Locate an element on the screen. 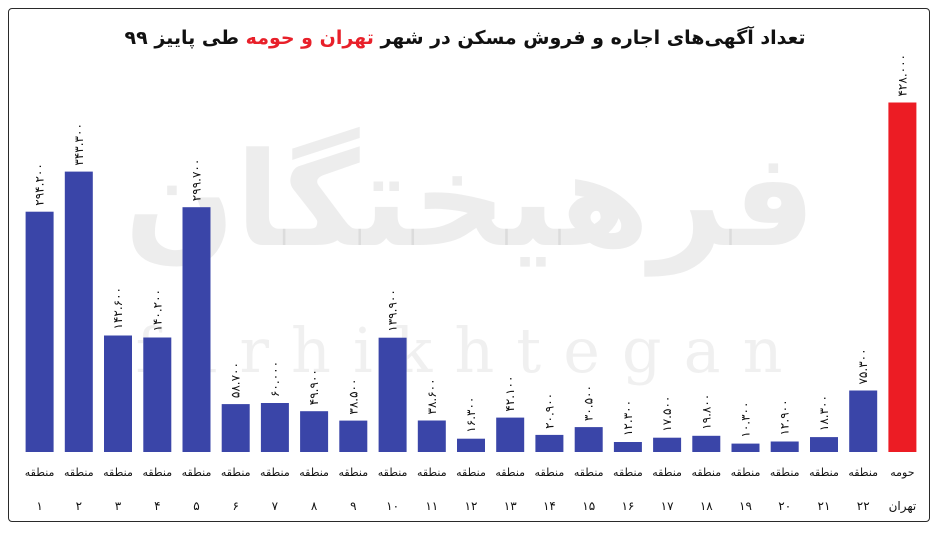  value-label: ۱۴۲.۶۰۰ is located at coordinates (118, 308).